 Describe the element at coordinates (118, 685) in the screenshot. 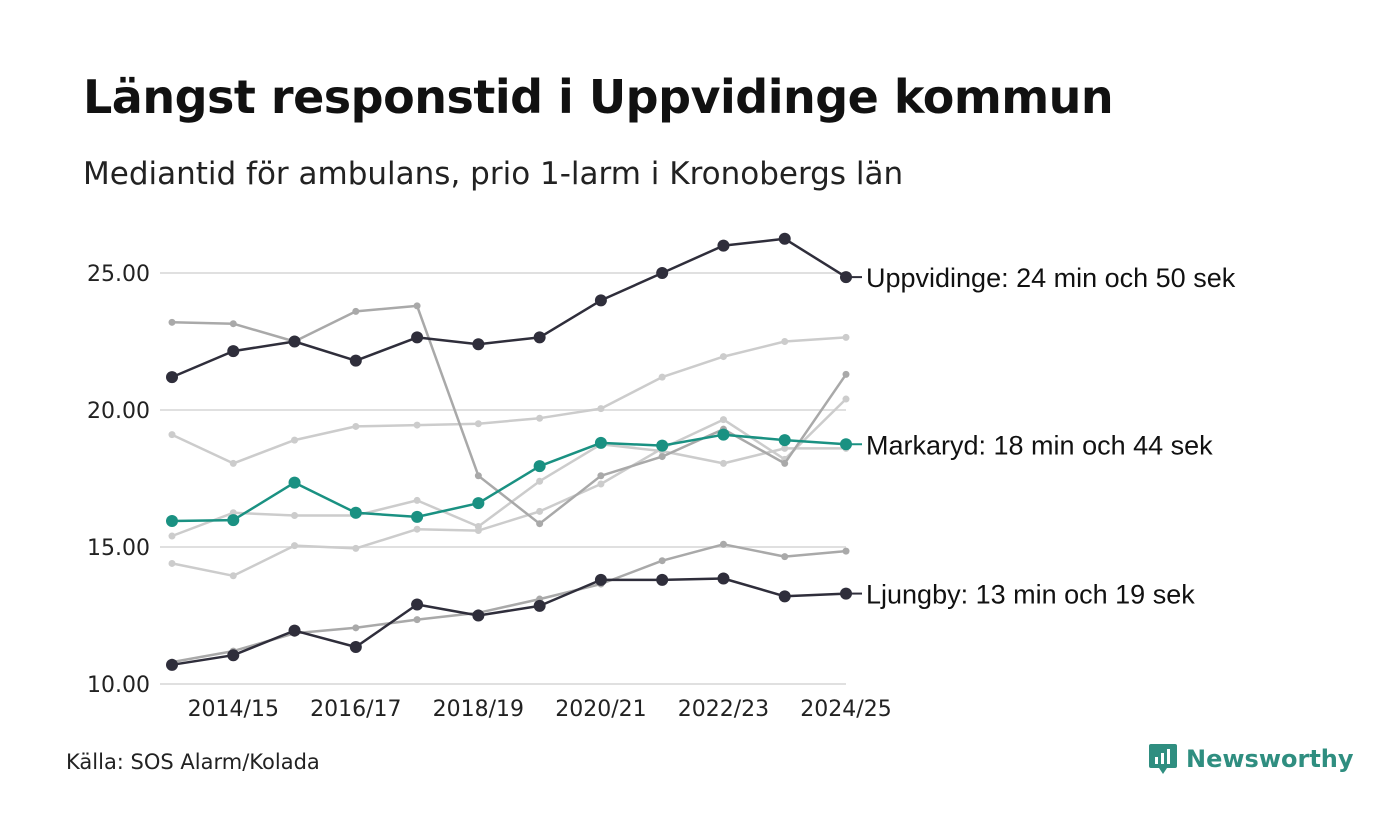

I see `y-tick-label: 10.00` at that location.